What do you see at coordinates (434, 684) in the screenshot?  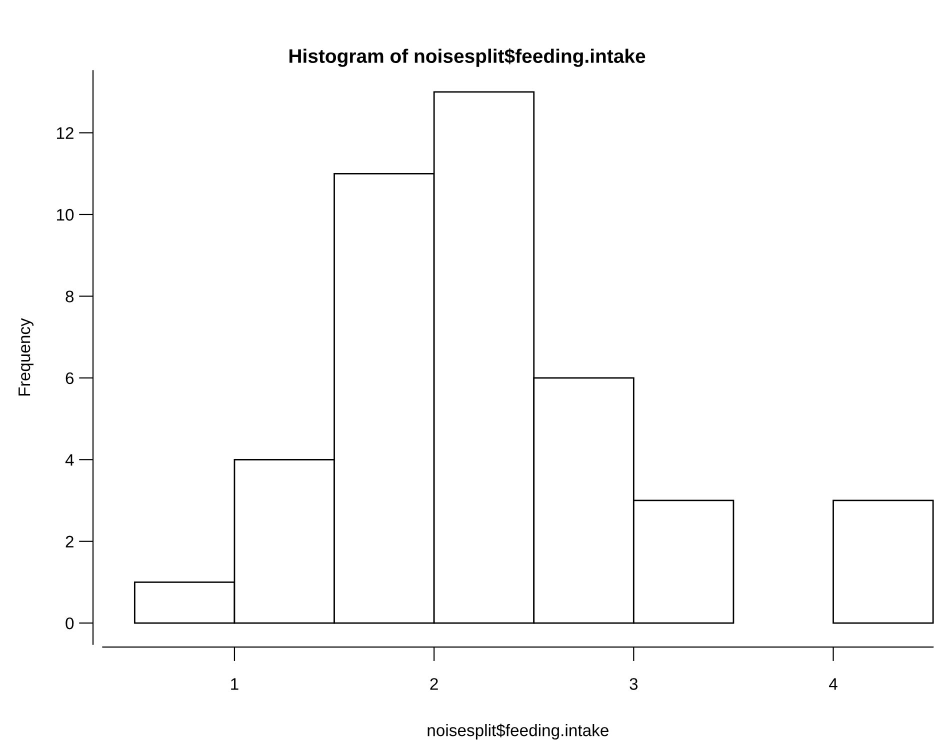 I see `x-tick-label: 2` at bounding box center [434, 684].